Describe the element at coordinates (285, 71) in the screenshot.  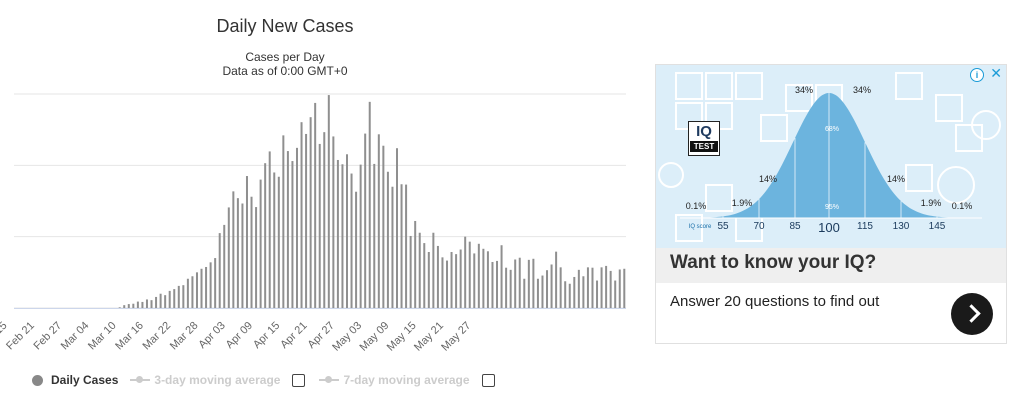
I see `chart-subtitle-line-2: Data as of 0:00 GMT+0` at that location.